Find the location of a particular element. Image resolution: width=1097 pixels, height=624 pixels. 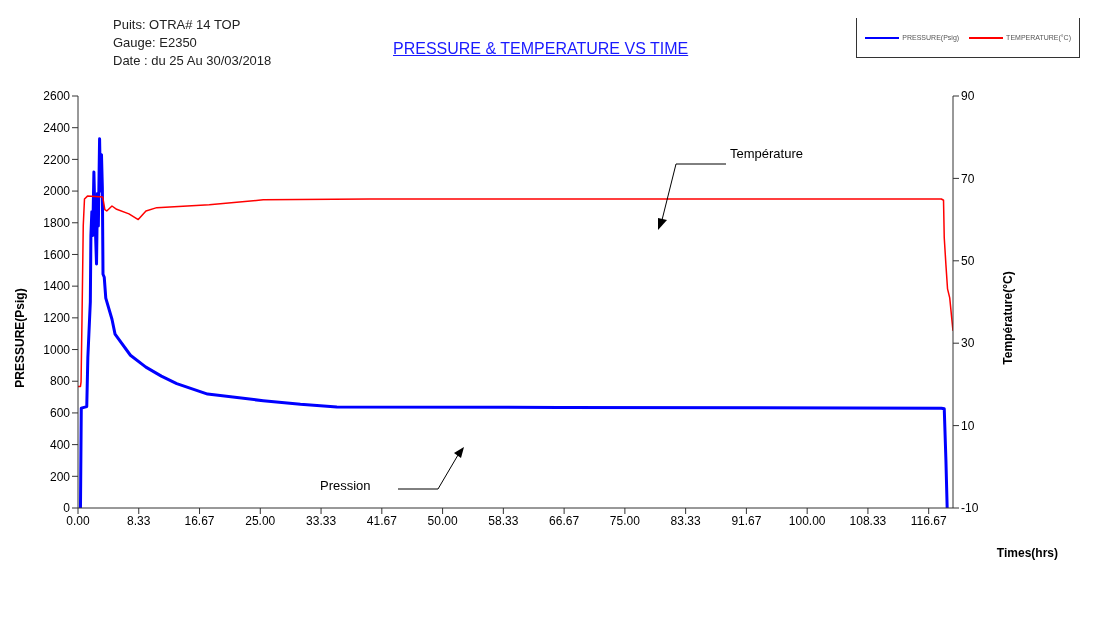

y-tick-label: 1800 is located at coordinates (57, 223).